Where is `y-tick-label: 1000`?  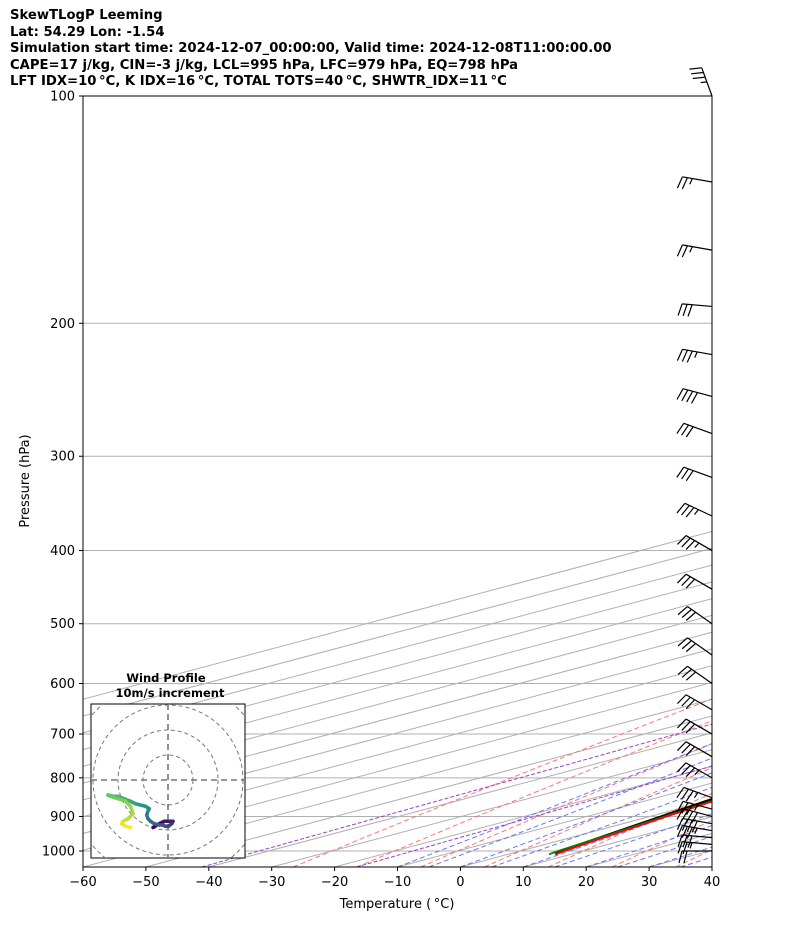
y-tick-label: 1000 is located at coordinates (58, 852).